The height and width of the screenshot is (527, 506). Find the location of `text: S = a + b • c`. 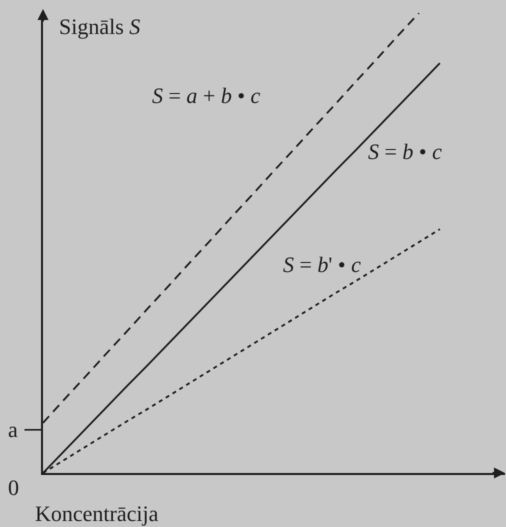

text: S = a + b • c is located at coordinates (206, 95).